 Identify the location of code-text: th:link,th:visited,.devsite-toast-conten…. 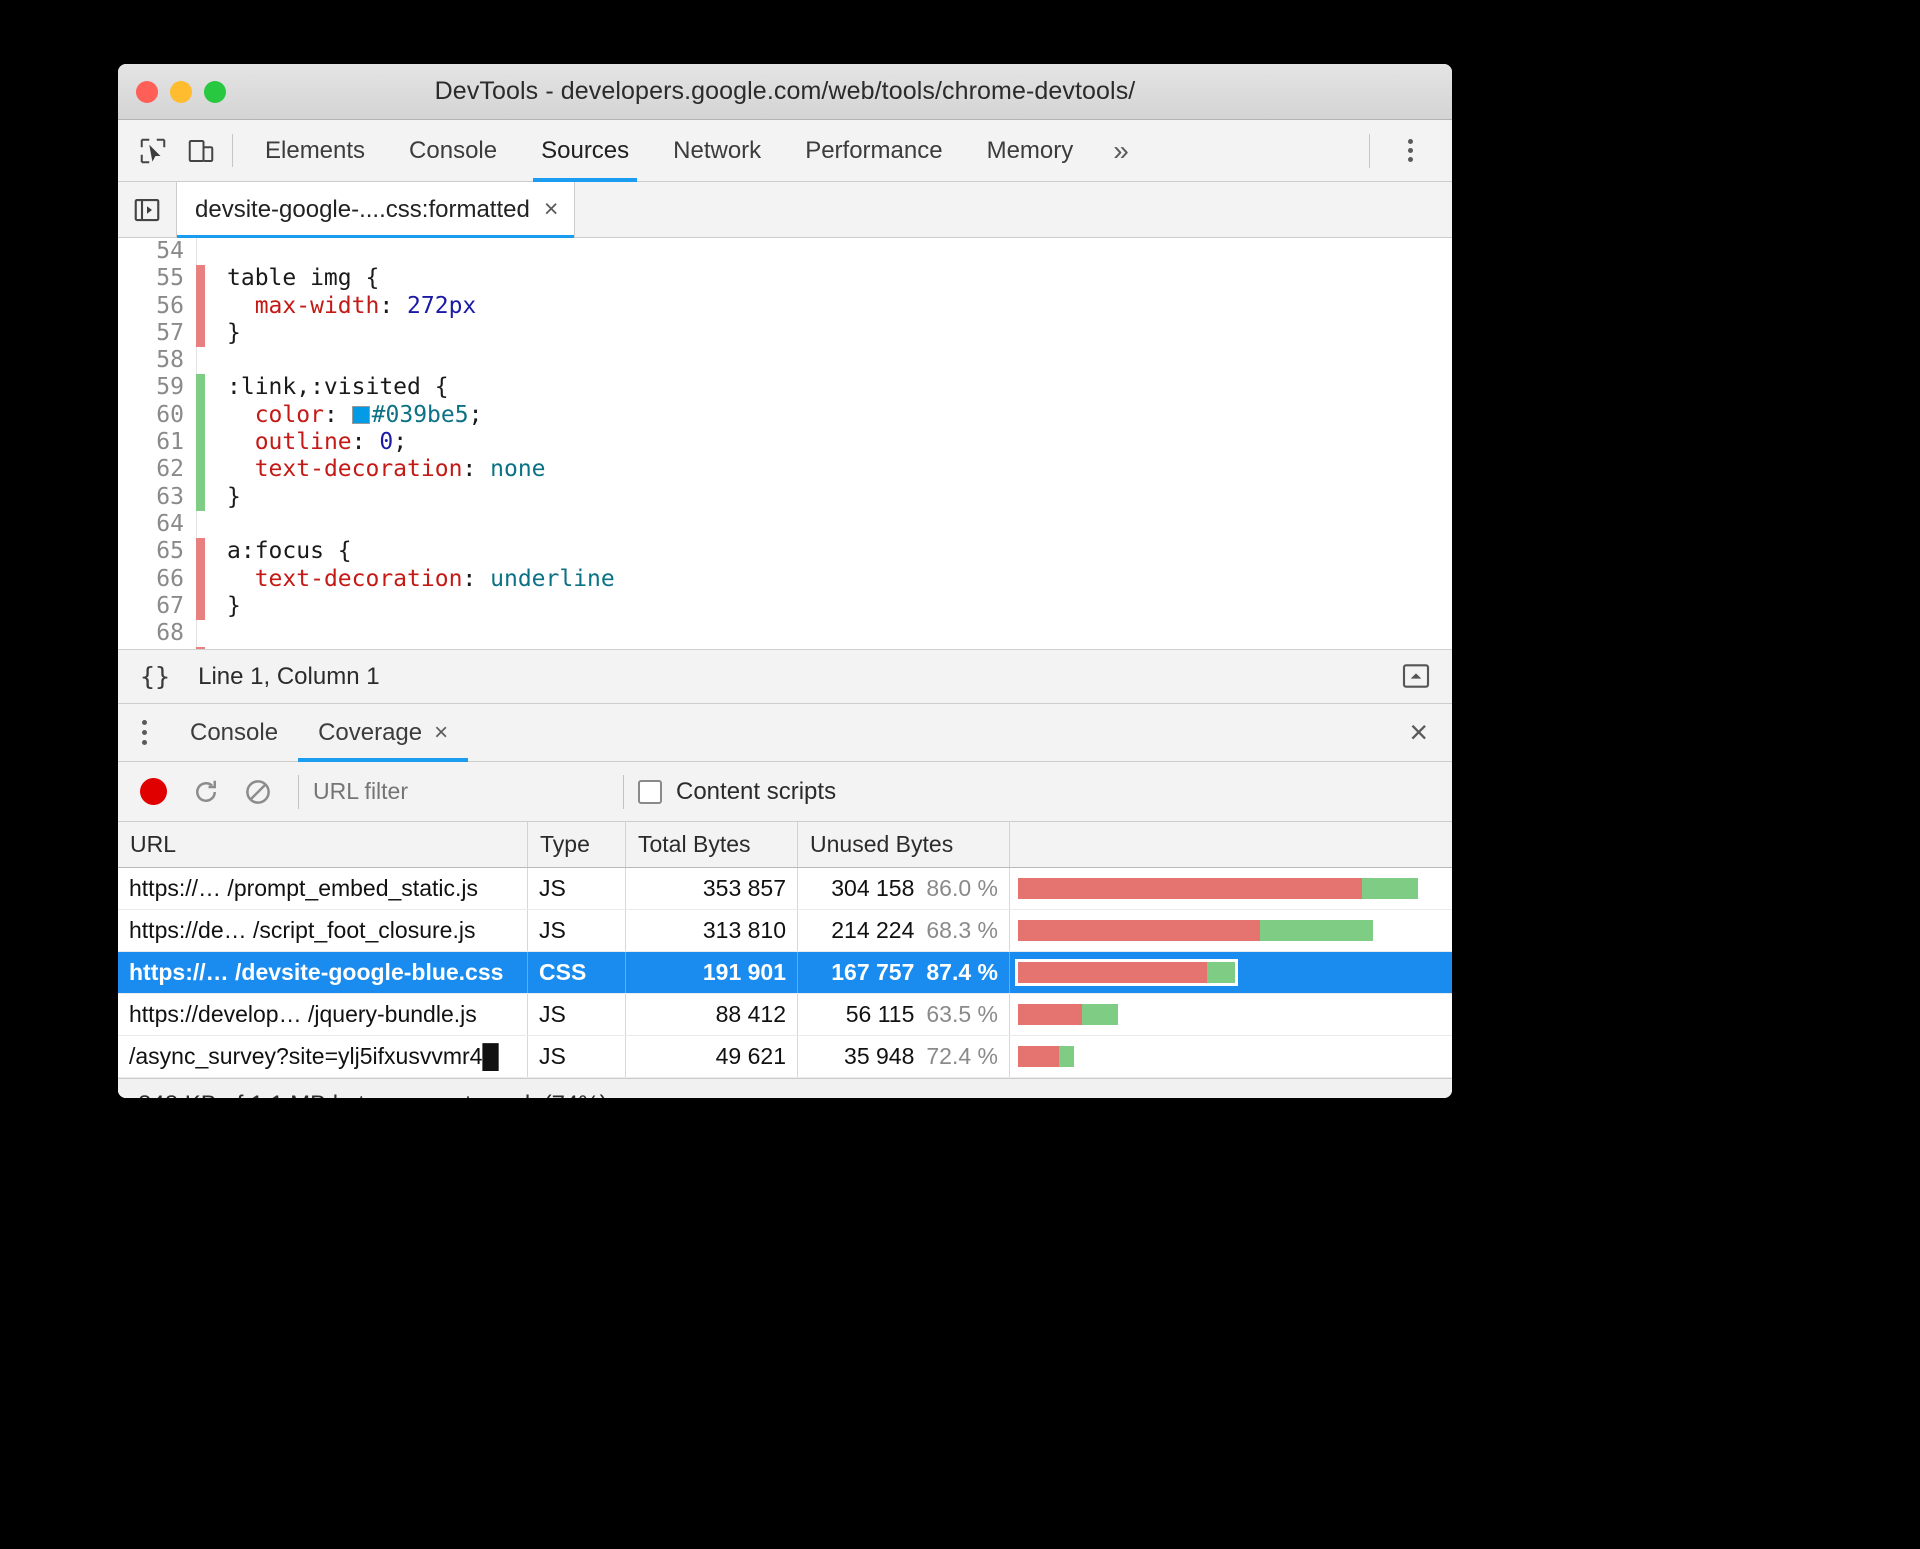
(788, 648).